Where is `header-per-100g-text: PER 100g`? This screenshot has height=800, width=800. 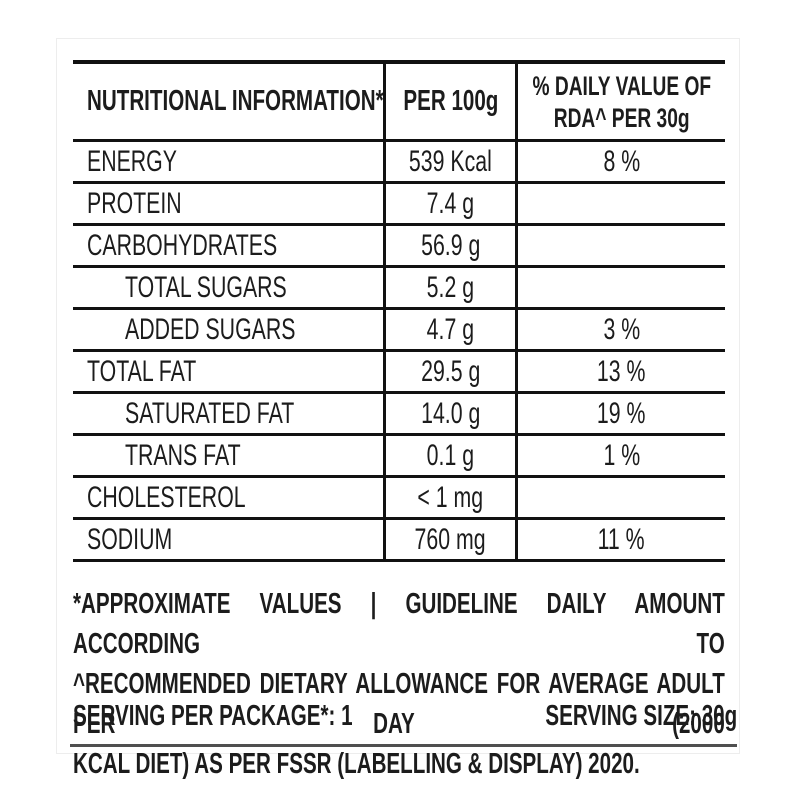 header-per-100g-text: PER 100g is located at coordinates (451, 101).